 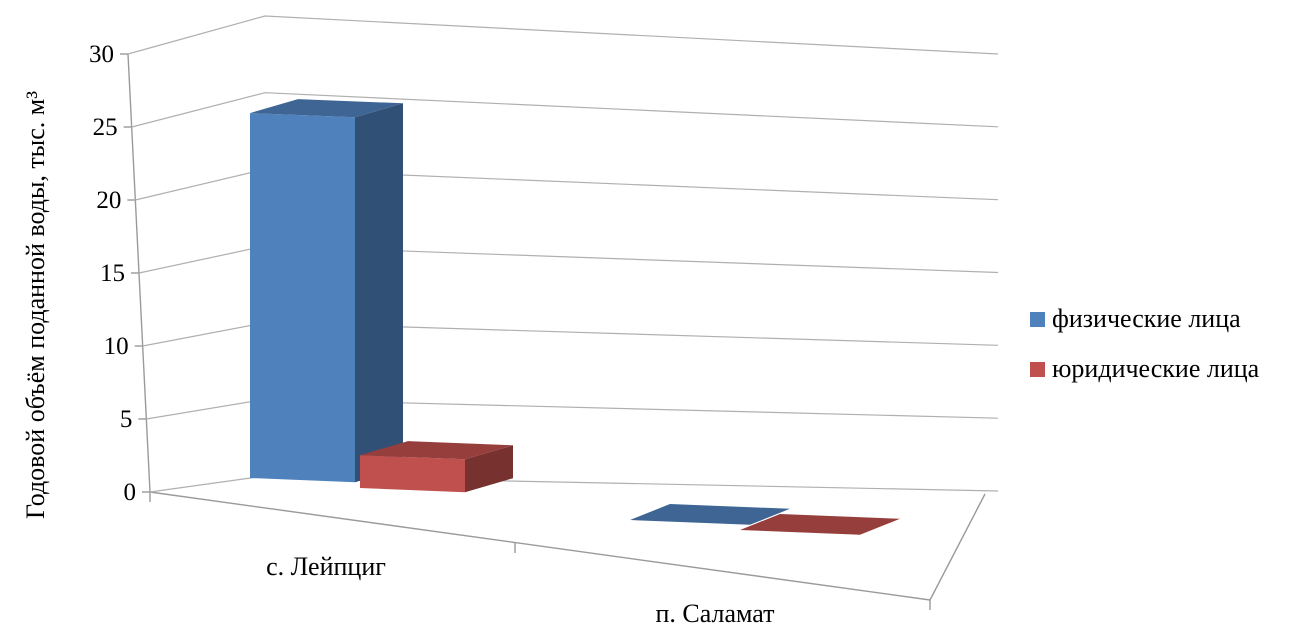 I want to click on x-category-label: с. Лейпциг, so click(x=326, y=566).